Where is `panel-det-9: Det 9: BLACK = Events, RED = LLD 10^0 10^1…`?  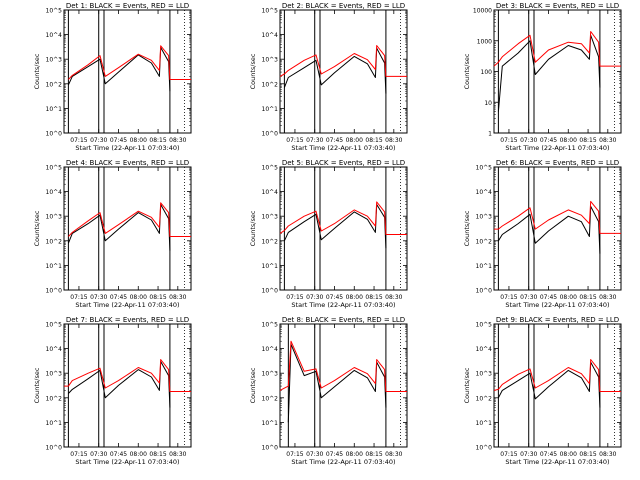
panel-det-9: Det 9: BLACK = Events, RED = LLD 10^0 10^1… is located at coordinates (542, 391).